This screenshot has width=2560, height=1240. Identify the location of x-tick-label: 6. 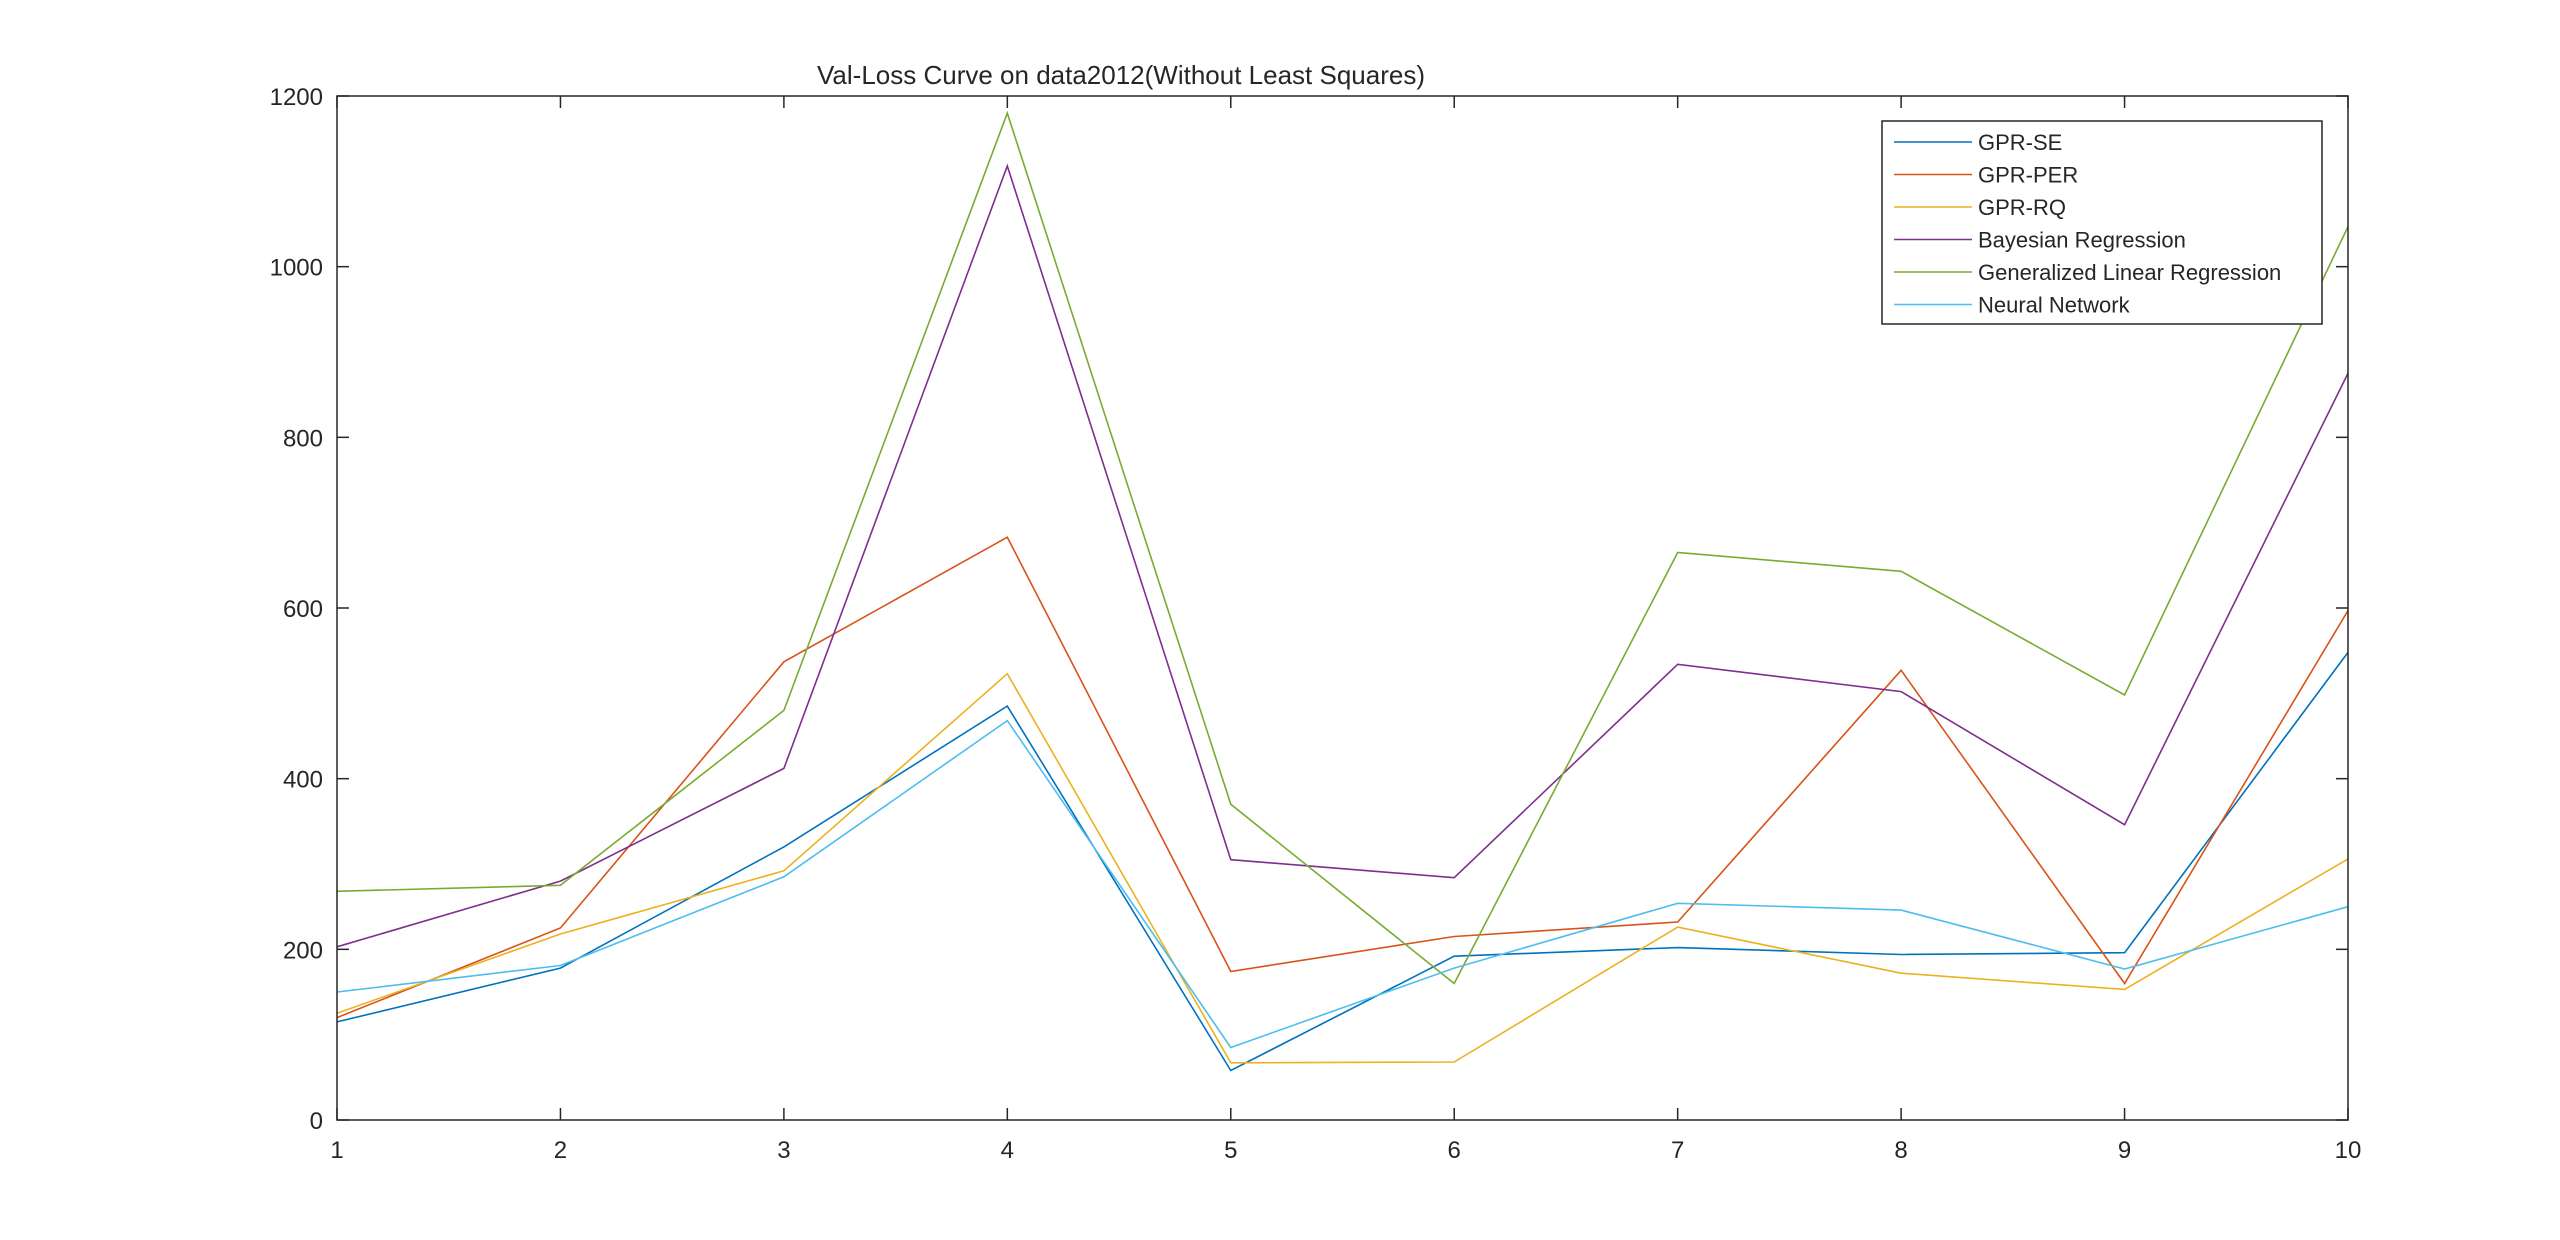
(1454, 1150).